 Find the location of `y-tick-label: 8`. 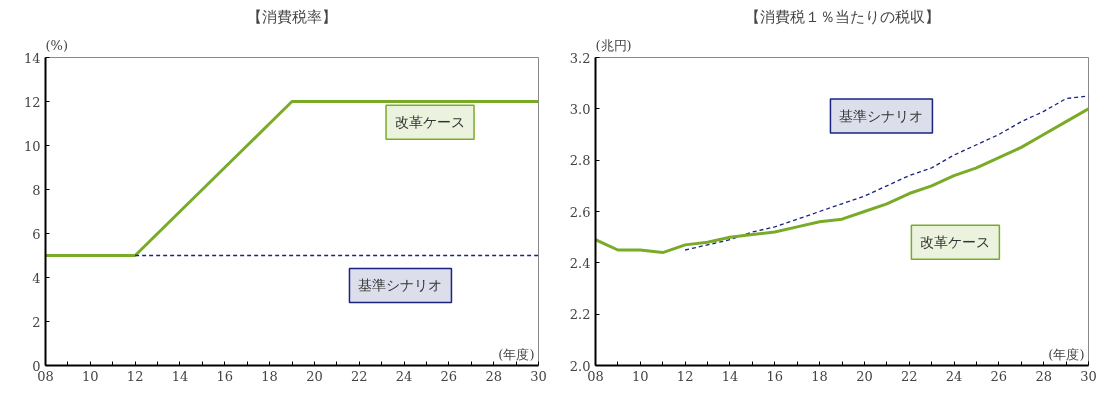

y-tick-label: 8 is located at coordinates (36, 190).